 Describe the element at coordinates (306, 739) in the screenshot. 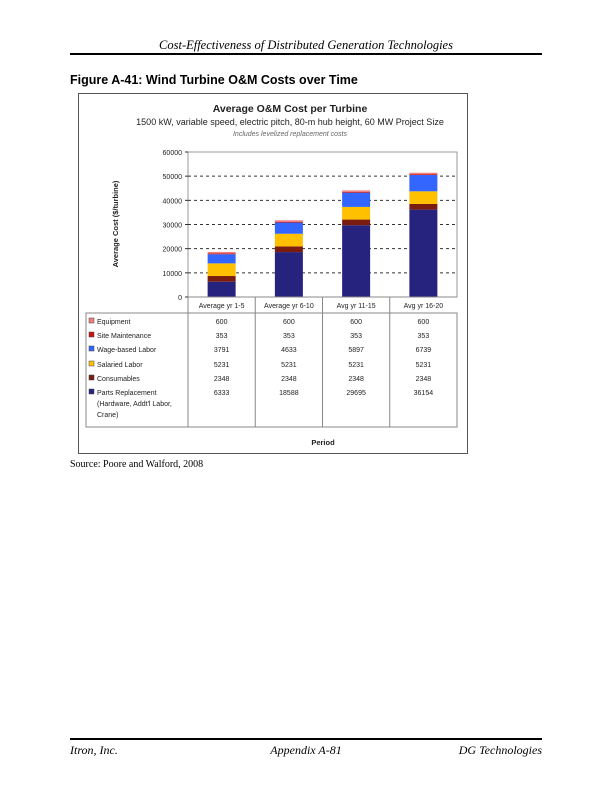

I see `footer-rule` at that location.